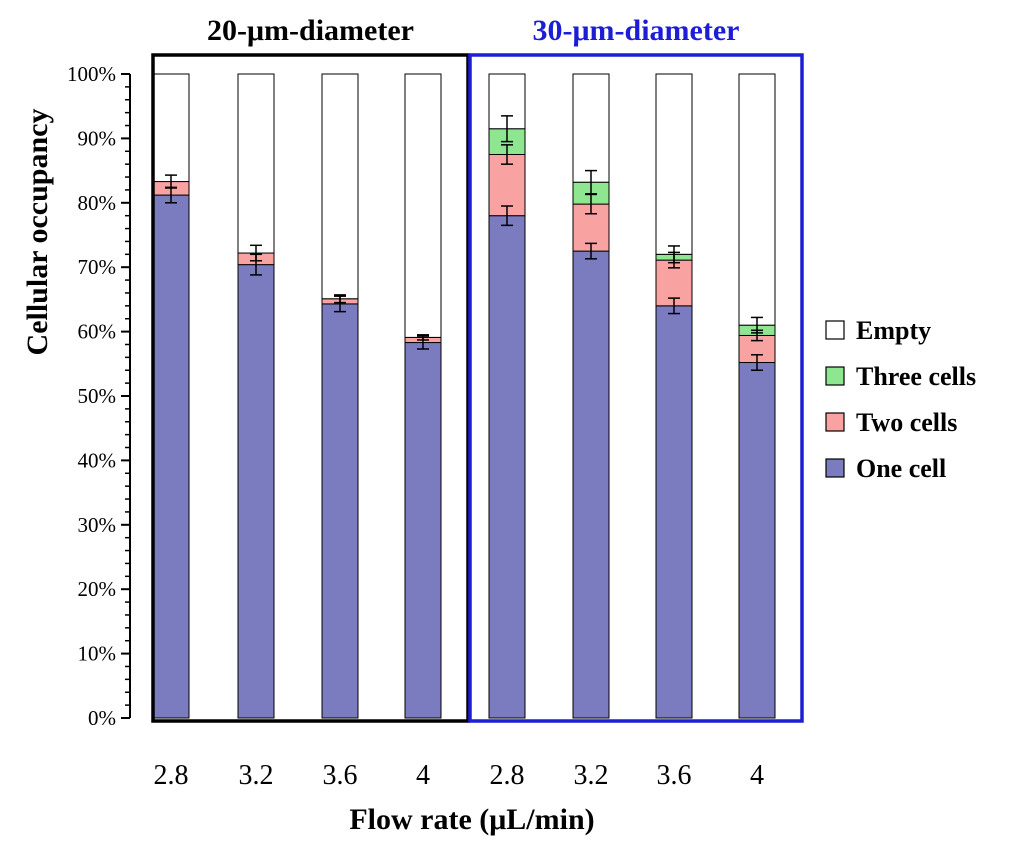 This screenshot has width=1024, height=844. What do you see at coordinates (507, 467) in the screenshot?
I see `bar-30-m-diameter-2-8-one-cell` at bounding box center [507, 467].